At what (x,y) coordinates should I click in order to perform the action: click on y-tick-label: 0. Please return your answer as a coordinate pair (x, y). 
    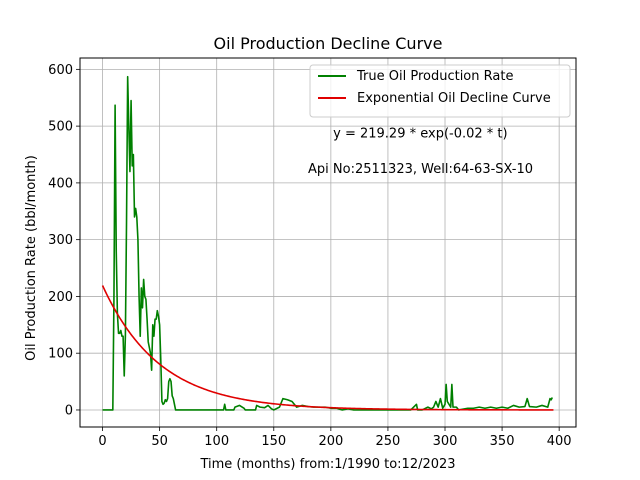
    Looking at the image, I should click on (69, 410).